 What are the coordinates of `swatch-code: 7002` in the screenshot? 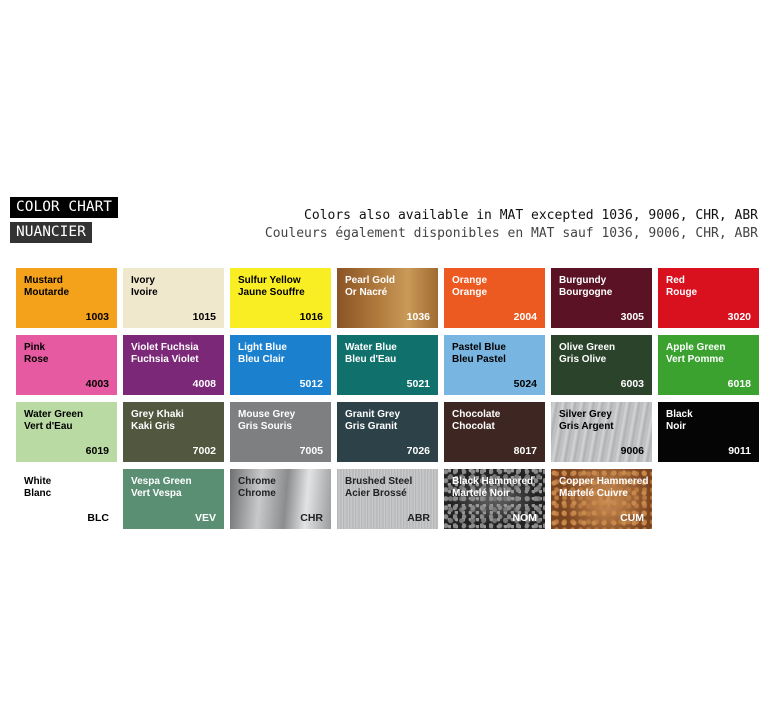 It's located at (204, 450).